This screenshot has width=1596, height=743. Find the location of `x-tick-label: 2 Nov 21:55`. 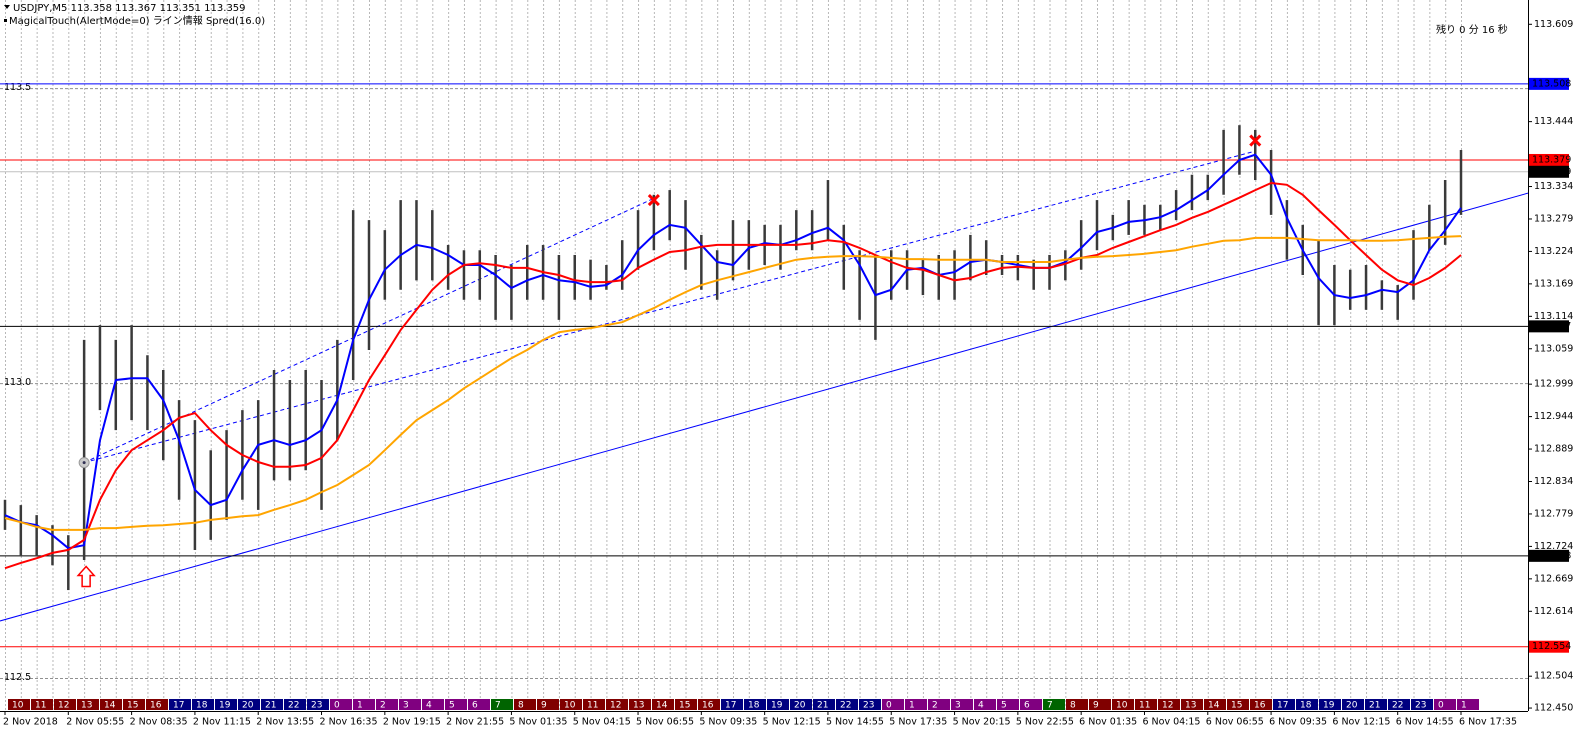

x-tick-label: 2 Nov 21:55 is located at coordinates (475, 722).